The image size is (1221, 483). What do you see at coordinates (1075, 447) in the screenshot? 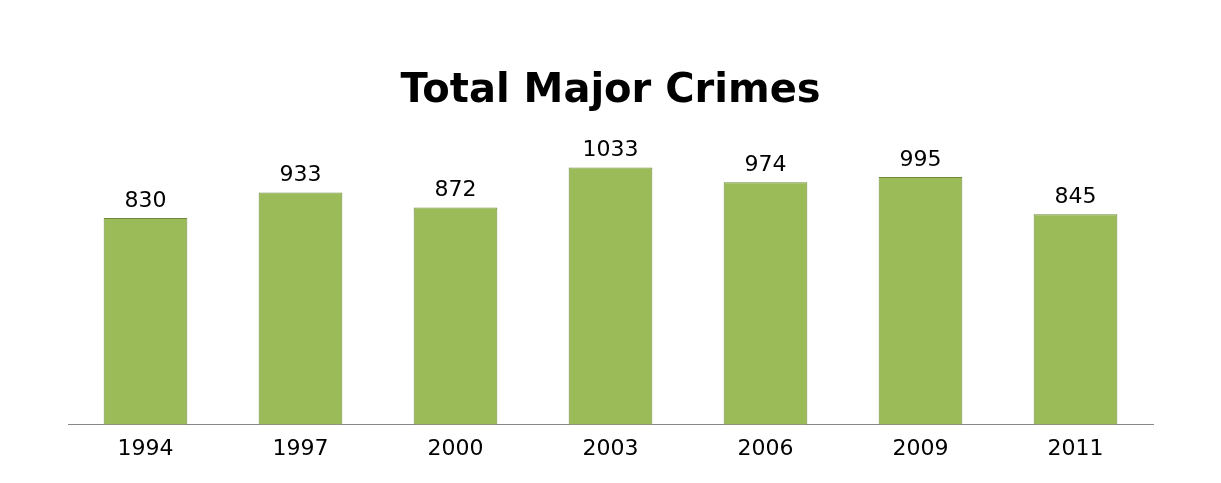
I see `x-tick-label: 2011` at bounding box center [1075, 447].